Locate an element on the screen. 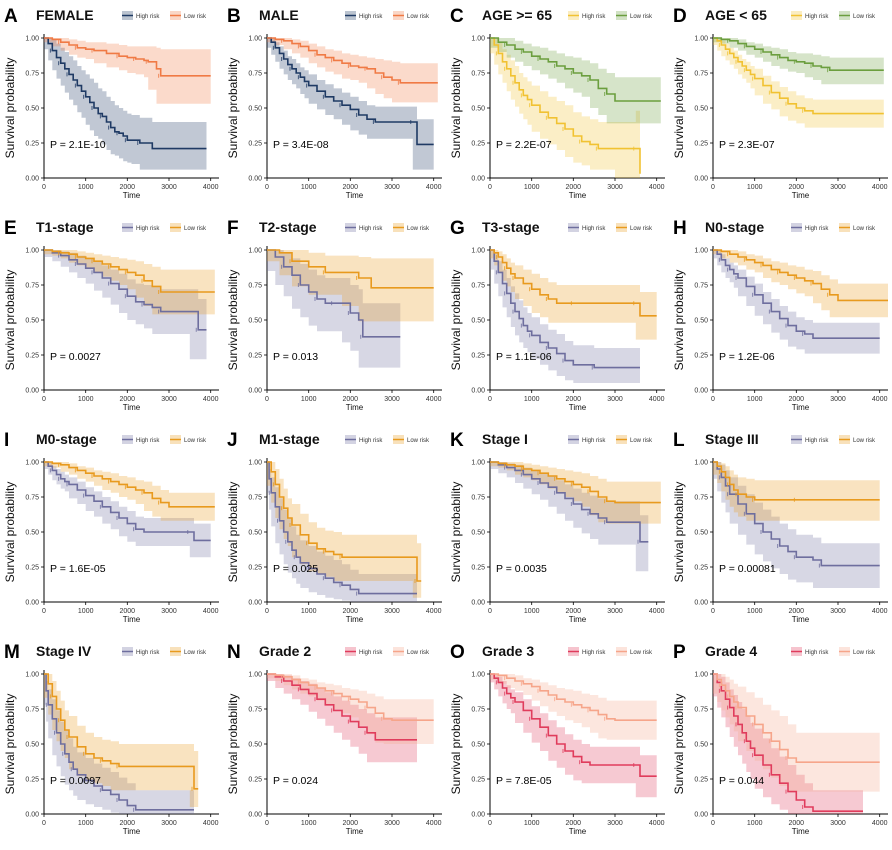 The width and height of the screenshot is (892, 850). panel-title: Grade 3 is located at coordinates (508, 651).